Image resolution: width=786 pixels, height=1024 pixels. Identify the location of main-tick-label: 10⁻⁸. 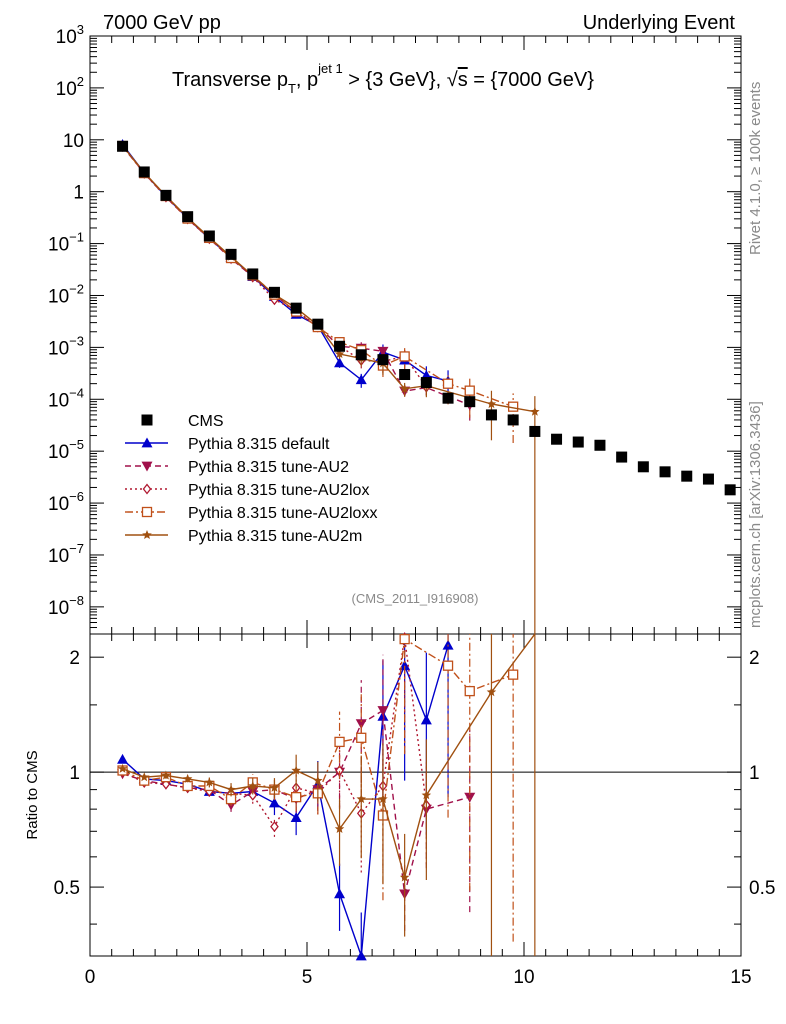
(66, 606).